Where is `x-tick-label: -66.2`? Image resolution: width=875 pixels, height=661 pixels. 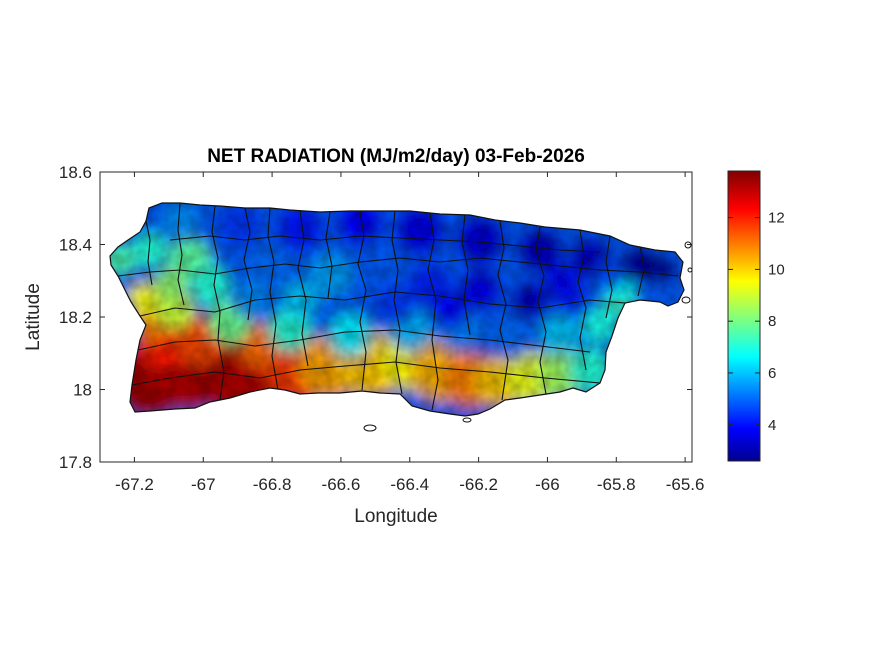
x-tick-label: -66.2 is located at coordinates (478, 484).